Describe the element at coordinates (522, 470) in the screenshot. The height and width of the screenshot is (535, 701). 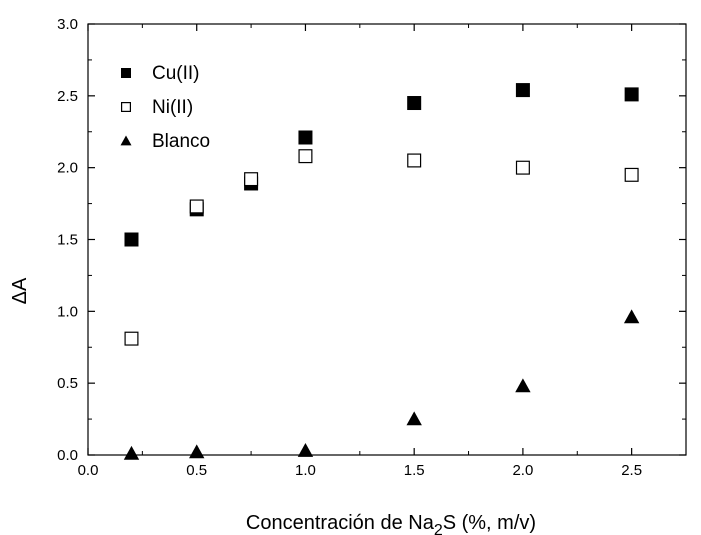
I see `x-tick-label: 2.0` at that location.